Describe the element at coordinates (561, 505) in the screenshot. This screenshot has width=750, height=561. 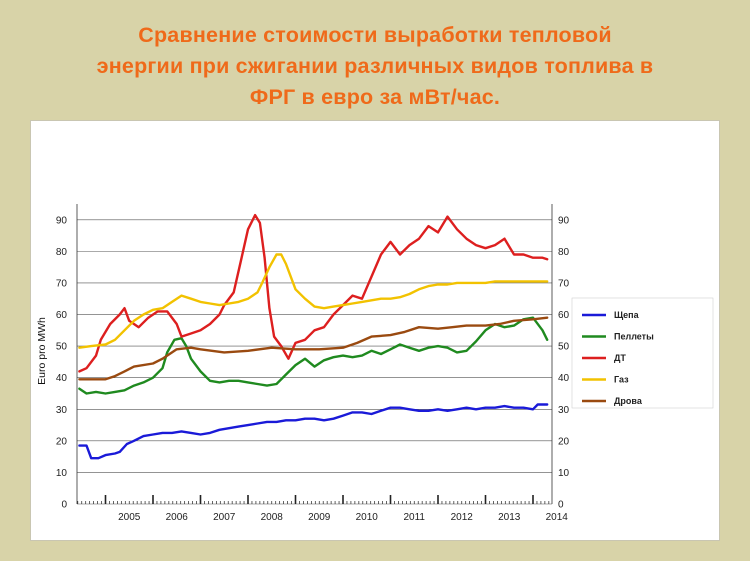
I see `y-tick-right-0: 0` at that location.